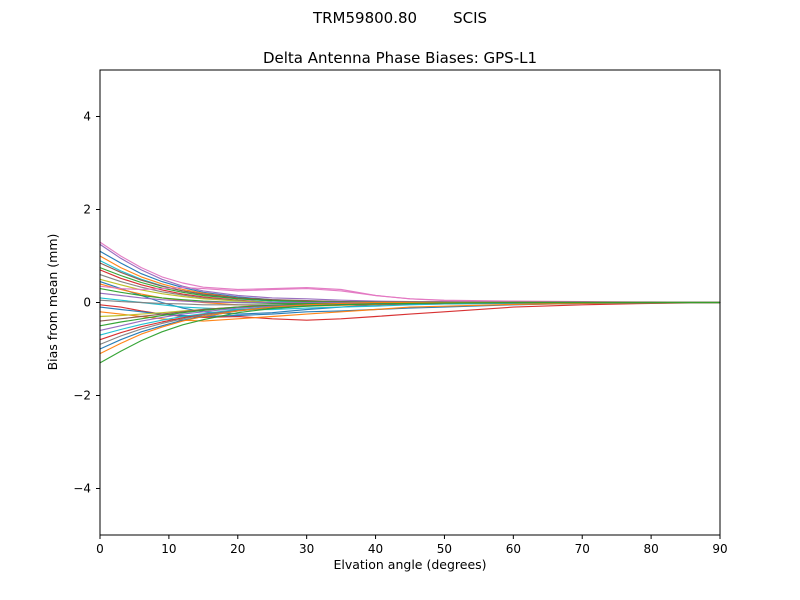 The image size is (800, 600). I want to click on chart-title: Delta Antenna Phase Biases: GPS-L1, so click(400, 58).